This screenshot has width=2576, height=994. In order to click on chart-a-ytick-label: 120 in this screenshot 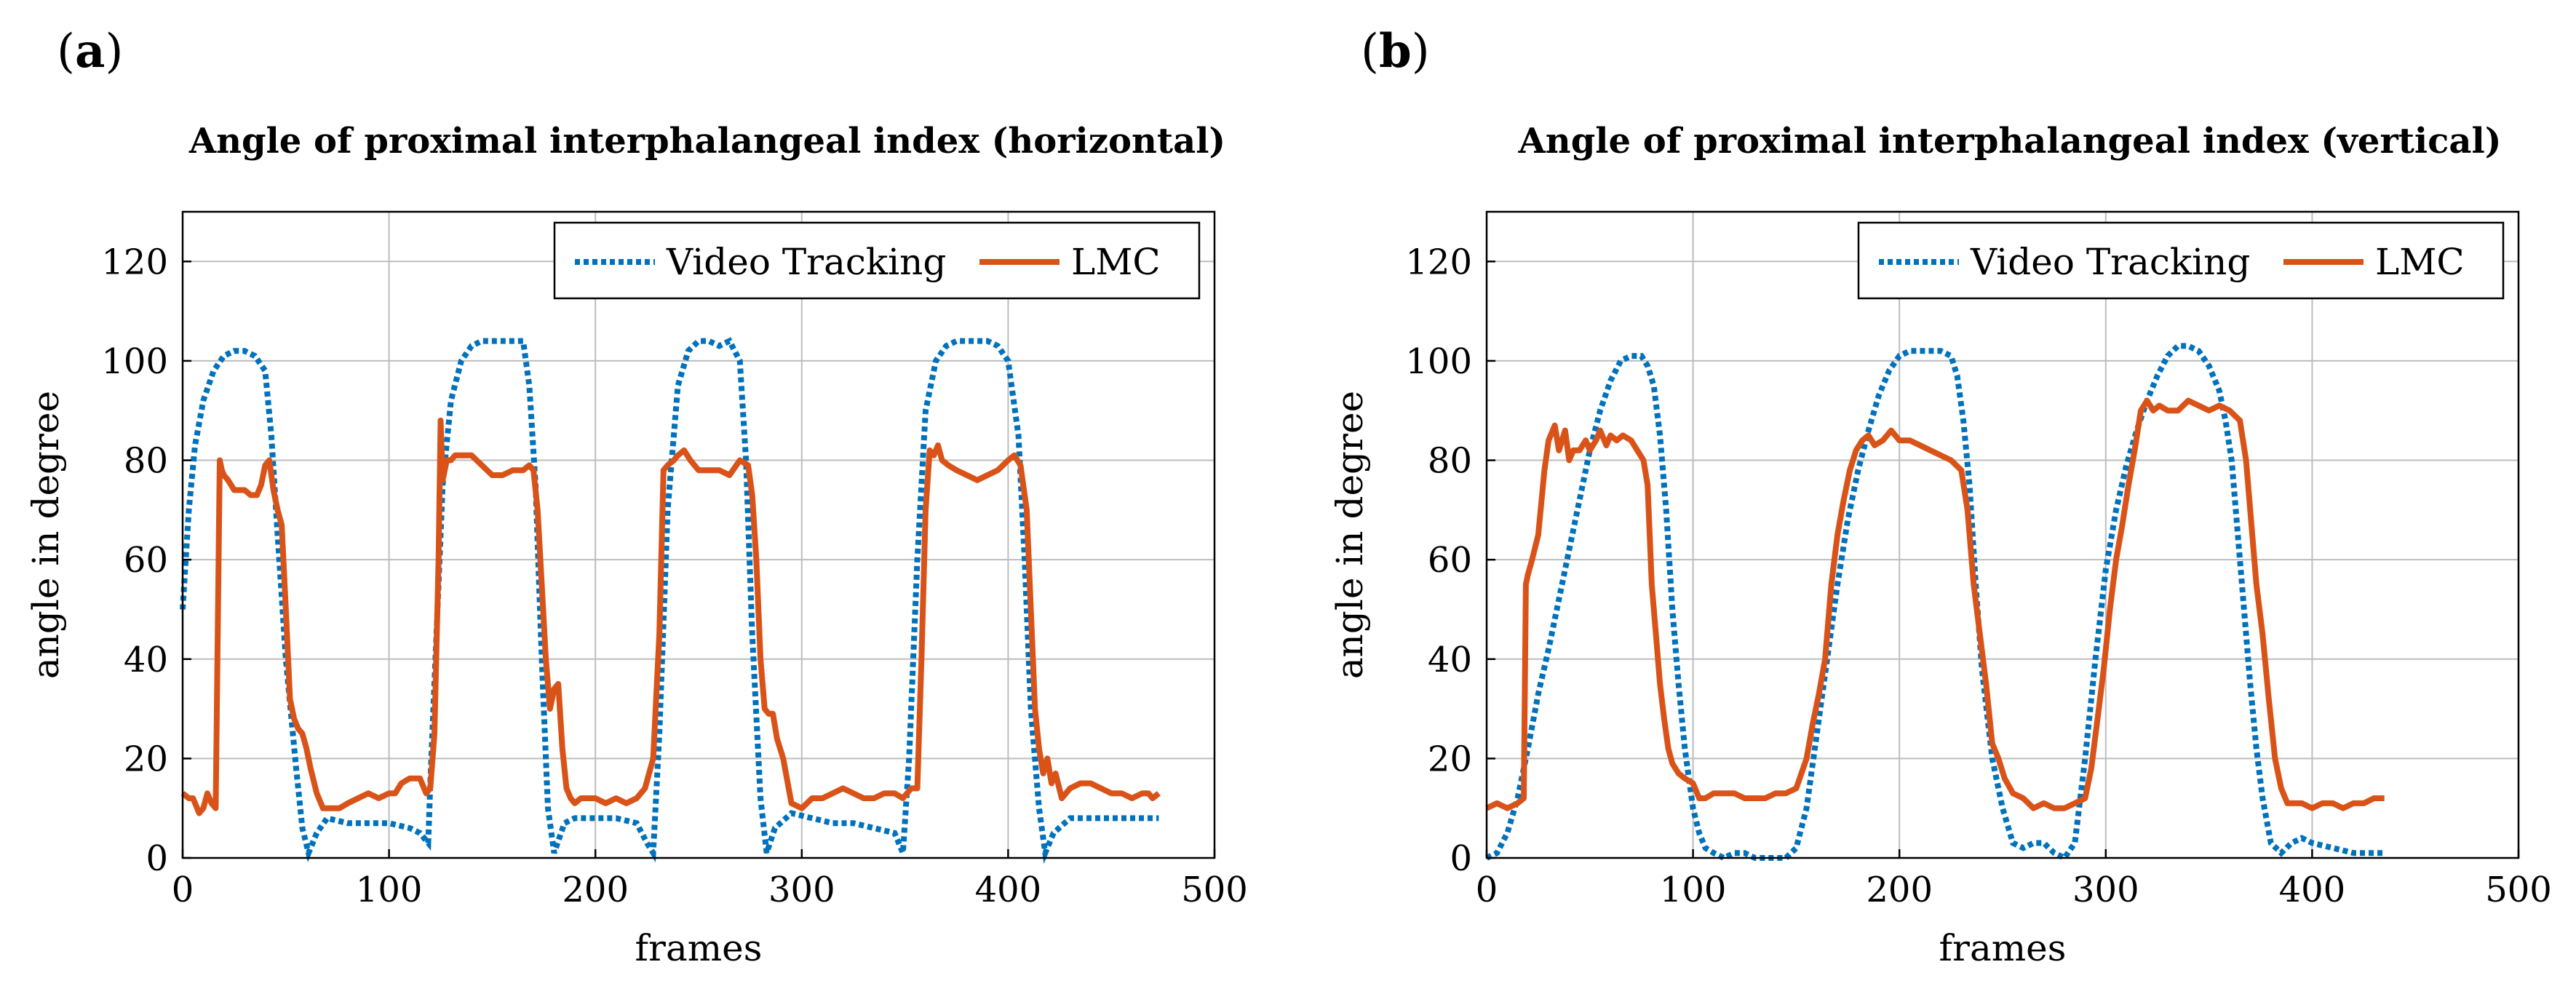, I will do `click(134, 262)`.